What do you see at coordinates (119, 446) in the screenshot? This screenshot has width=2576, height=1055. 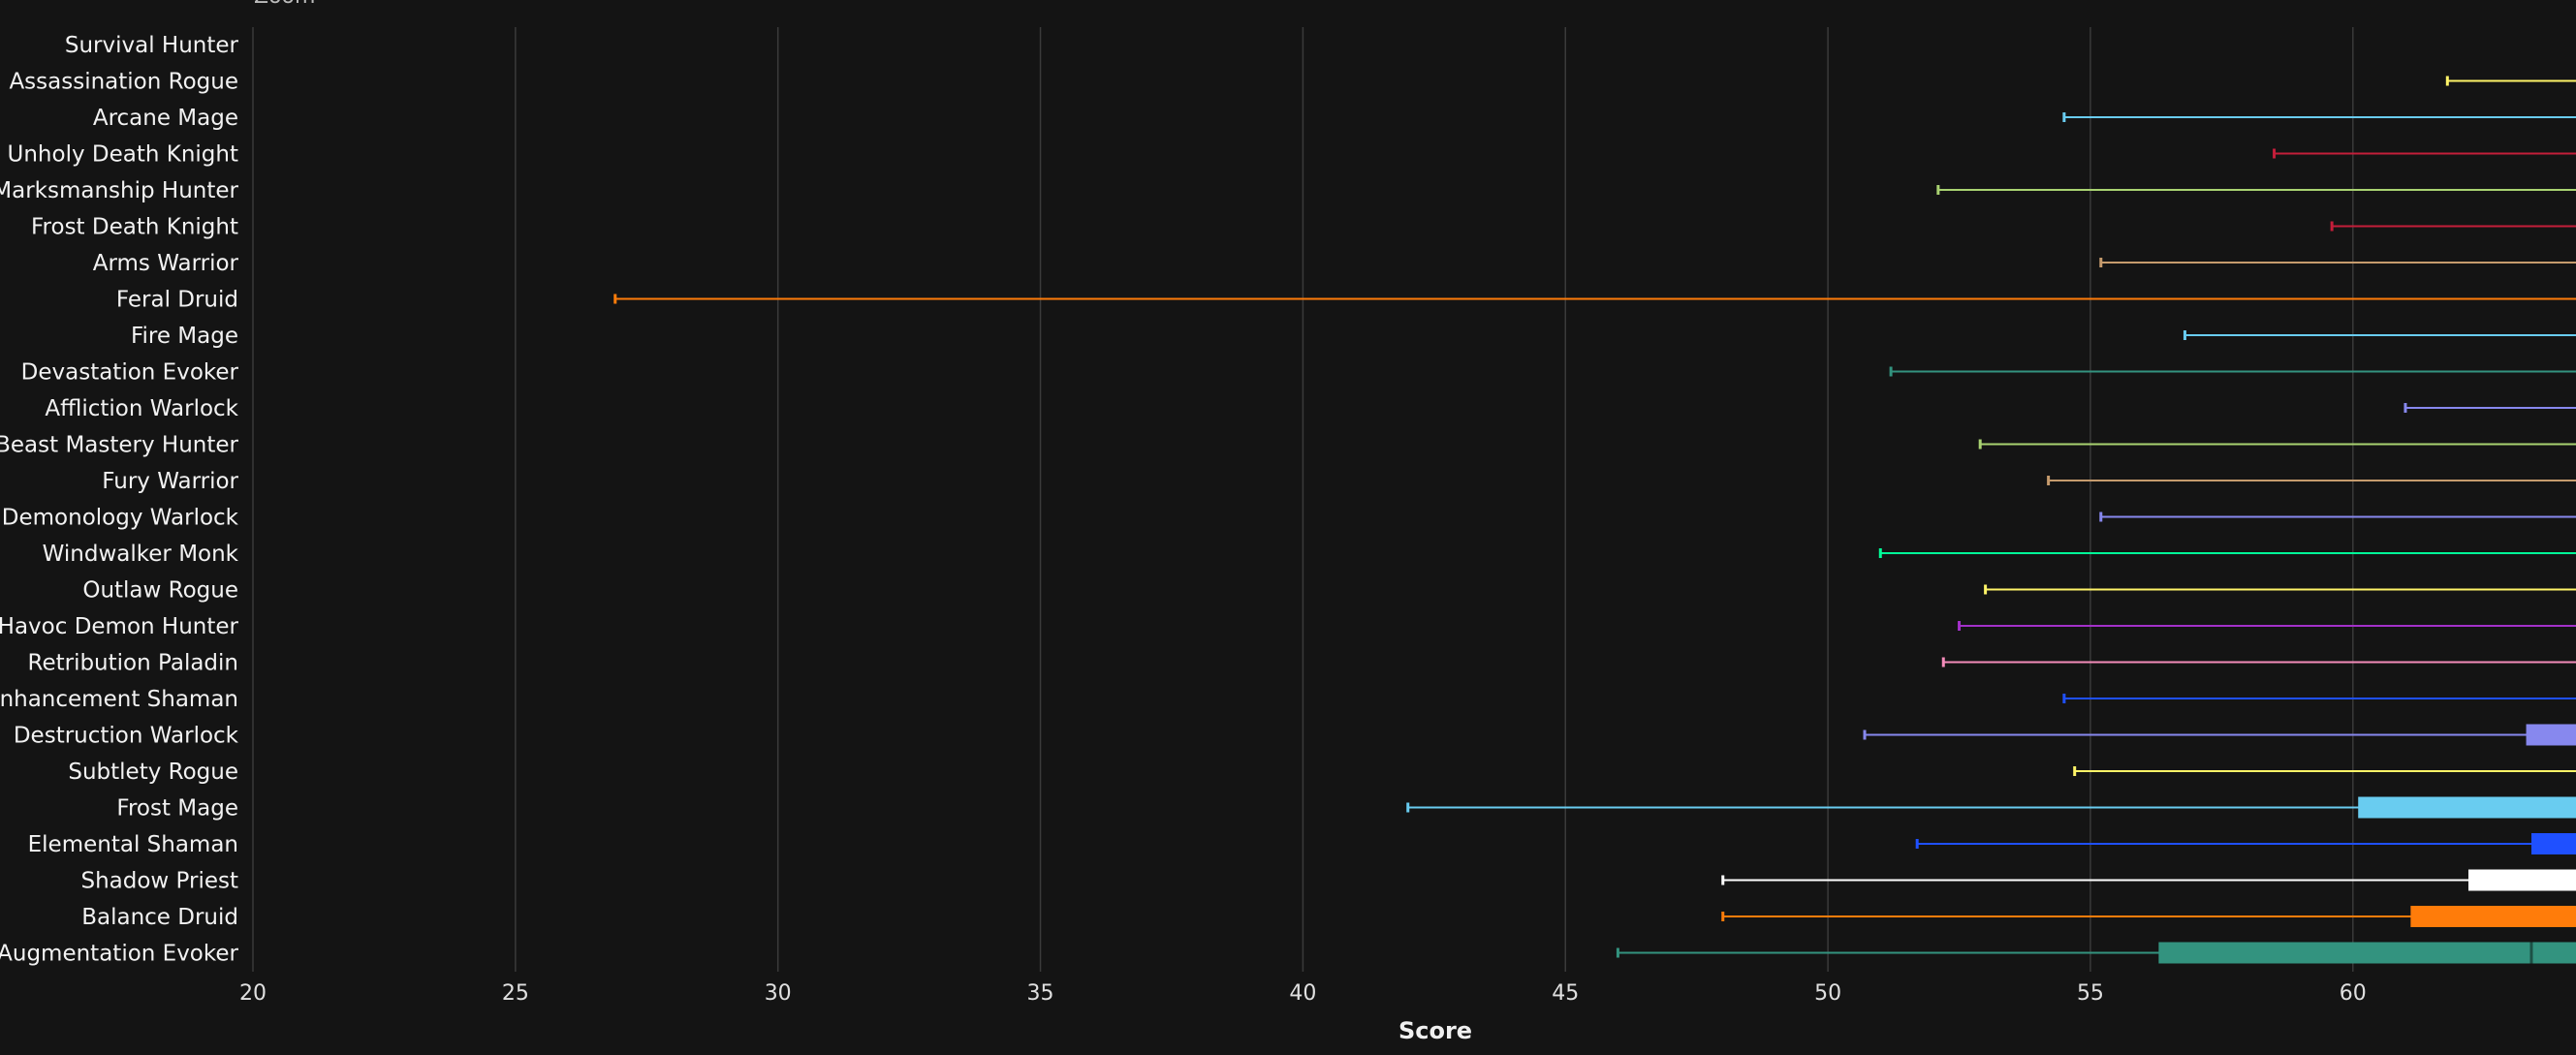 I see `category-label: Beast Mastery Hunter` at bounding box center [119, 446].